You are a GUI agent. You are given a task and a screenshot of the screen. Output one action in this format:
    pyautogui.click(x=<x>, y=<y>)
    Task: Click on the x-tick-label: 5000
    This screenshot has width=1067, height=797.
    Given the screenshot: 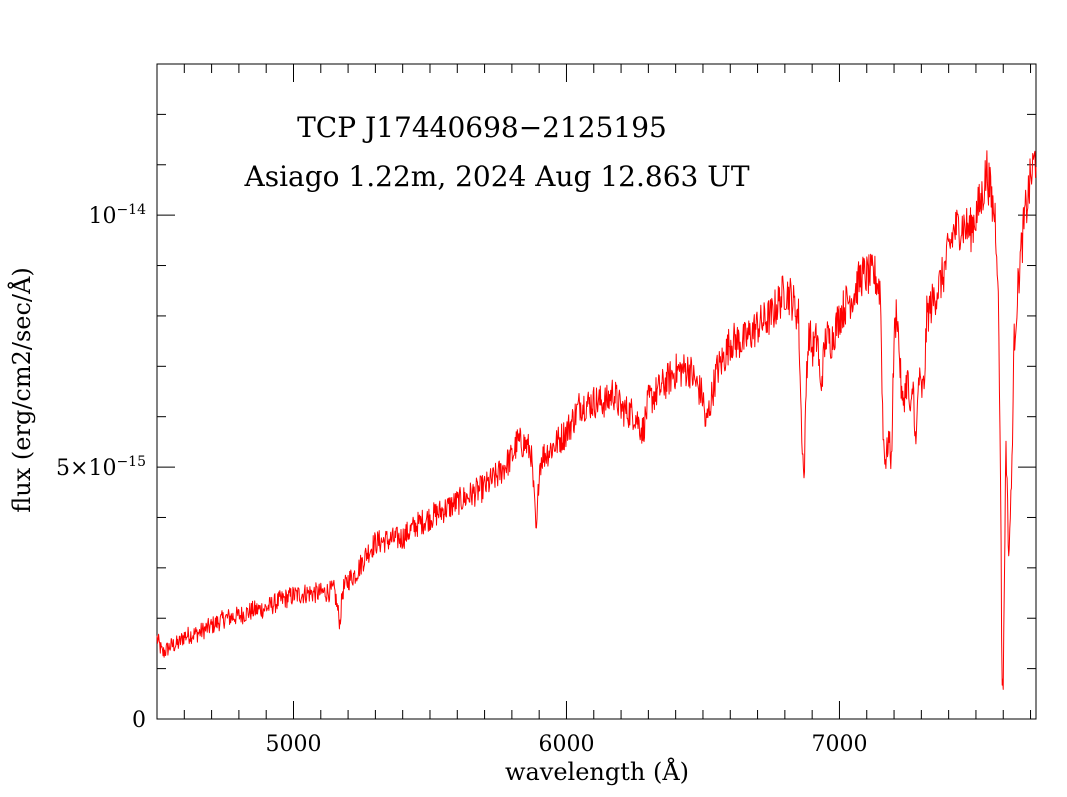 What is the action you would take?
    pyautogui.click(x=293, y=744)
    